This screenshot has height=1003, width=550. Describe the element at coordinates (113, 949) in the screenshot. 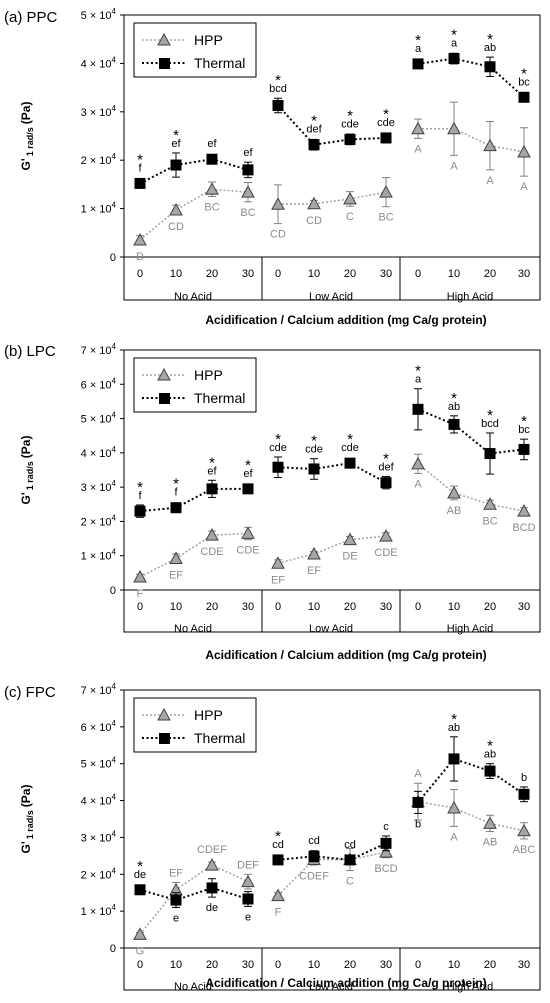

I see `y-tick-label: 0` at that location.